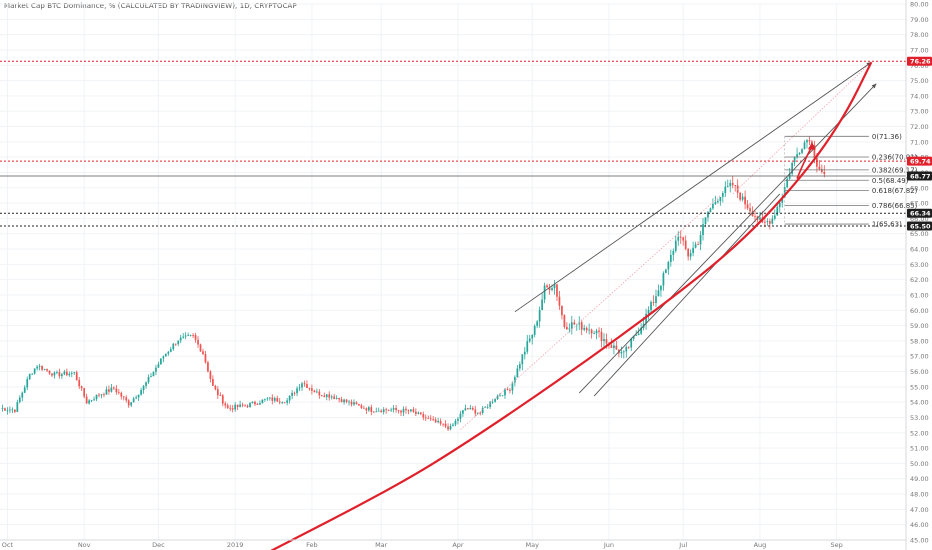 This screenshot has height=550, width=932. Describe the element at coordinates (919, 387) in the screenshot. I see `y-tick-label: 55.00` at that location.